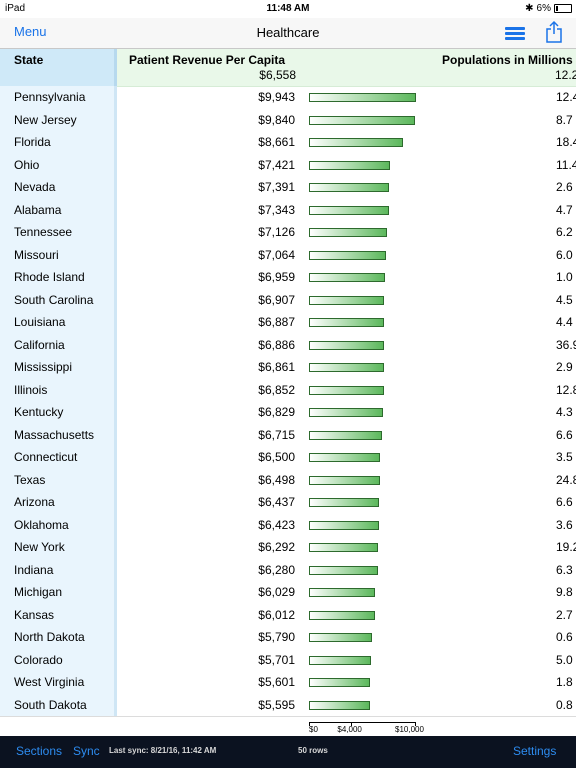 The image size is (576, 768). What do you see at coordinates (288, 592) in the screenshot?
I see `table-row: Michigan $6,029 9.8` at bounding box center [288, 592].